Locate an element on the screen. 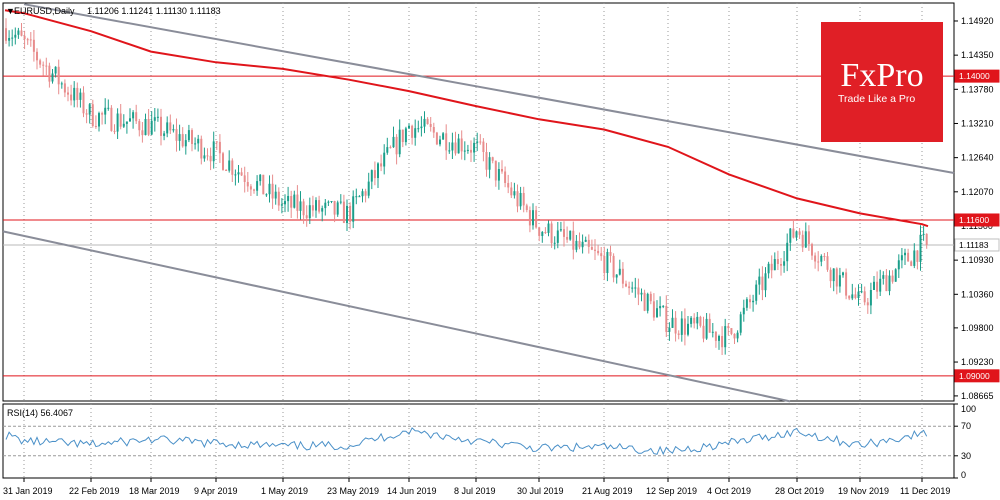 The image size is (1000, 500). price-tick-label: 1.08665 is located at coordinates (977, 396).